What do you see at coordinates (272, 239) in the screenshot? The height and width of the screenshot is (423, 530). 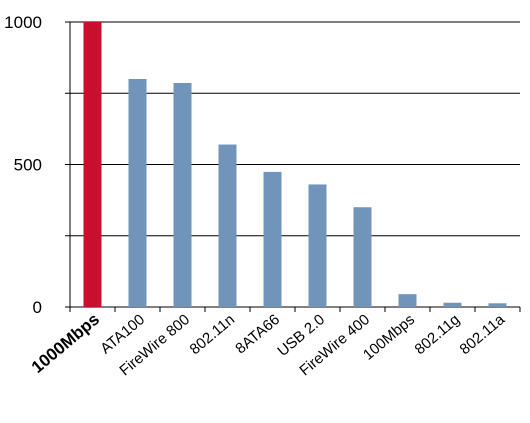 I see `bar-8ata66` at bounding box center [272, 239].